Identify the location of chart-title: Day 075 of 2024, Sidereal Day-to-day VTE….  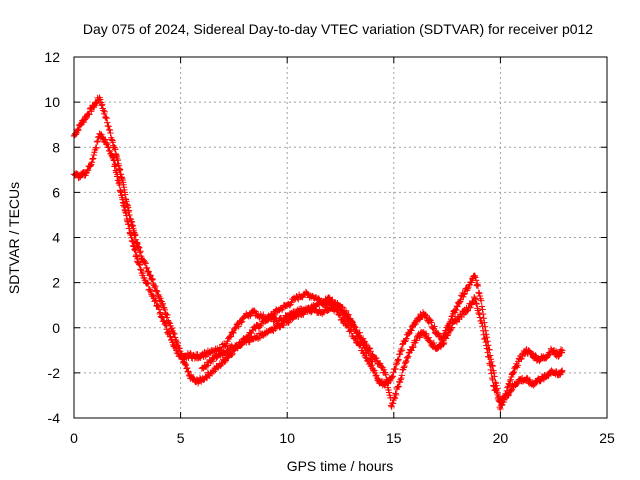
(338, 29).